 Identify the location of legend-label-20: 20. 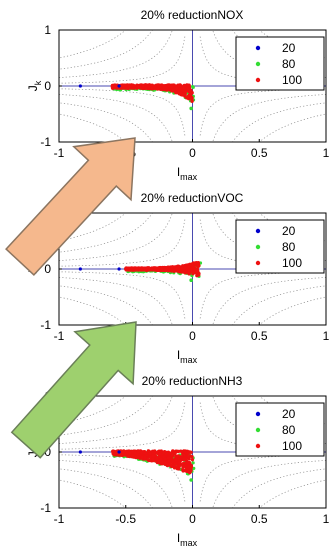
(289, 48).